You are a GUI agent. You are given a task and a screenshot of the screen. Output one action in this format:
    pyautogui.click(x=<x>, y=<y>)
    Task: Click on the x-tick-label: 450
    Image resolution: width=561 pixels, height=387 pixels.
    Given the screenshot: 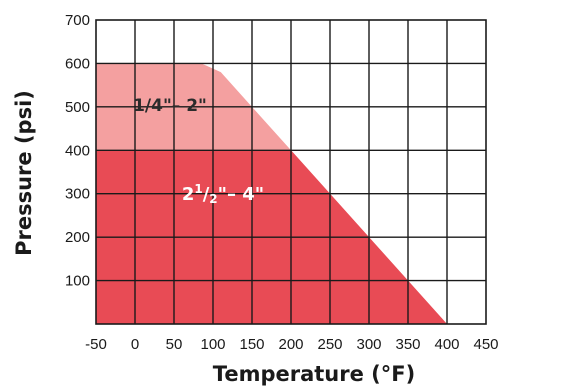 What is the action you would take?
    pyautogui.click(x=485, y=344)
    